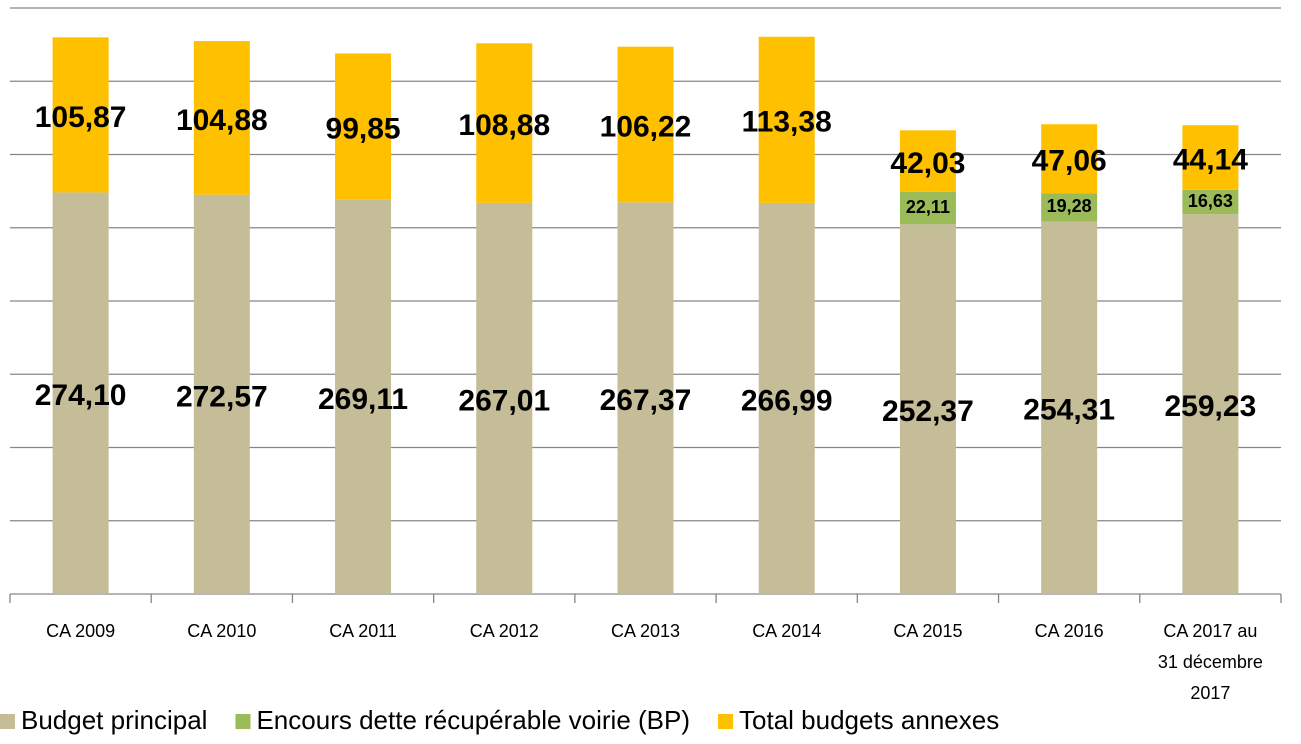 This screenshot has height=744, width=1301. Describe the element at coordinates (927, 163) in the screenshot. I see `data-label: 42,03` at that location.